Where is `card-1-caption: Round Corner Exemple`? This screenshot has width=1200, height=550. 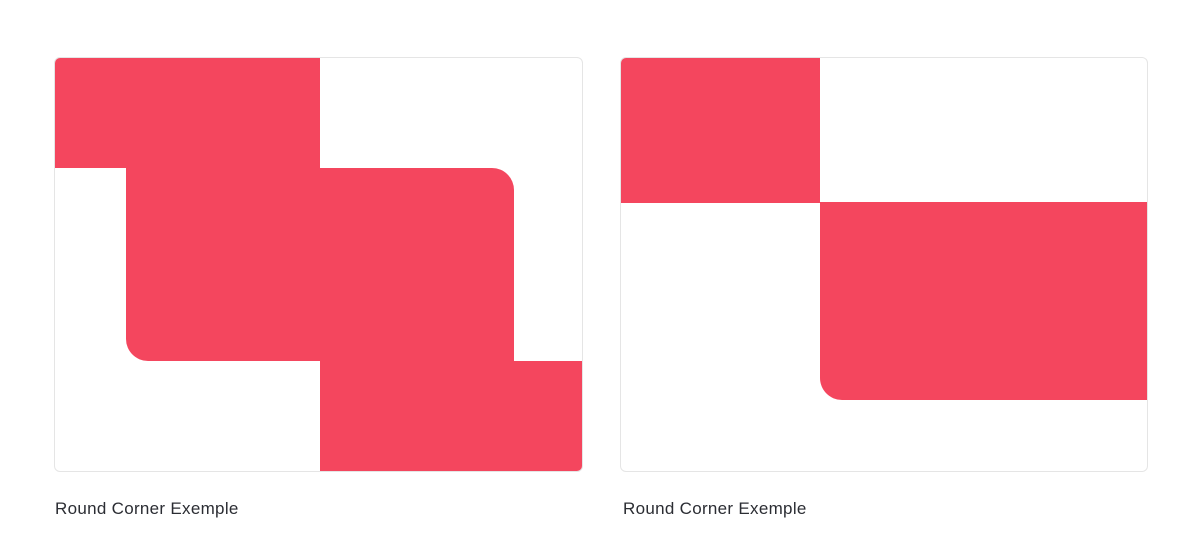
card-1-caption: Round Corner Exemple is located at coordinates (147, 508).